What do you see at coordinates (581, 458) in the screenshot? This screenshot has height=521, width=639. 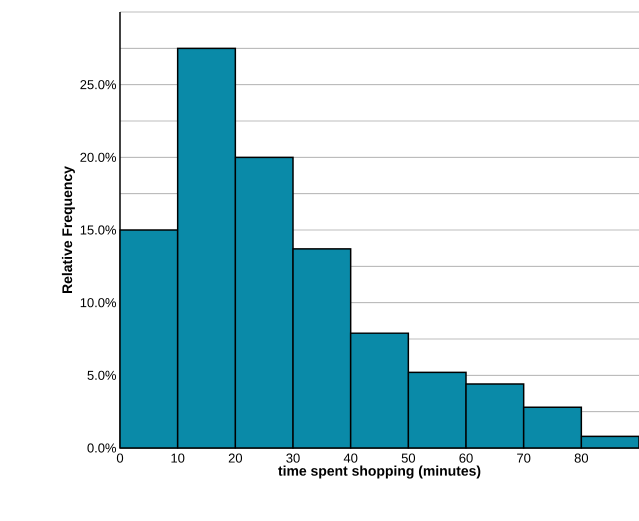 I see `x-tick-label: 80` at bounding box center [581, 458].